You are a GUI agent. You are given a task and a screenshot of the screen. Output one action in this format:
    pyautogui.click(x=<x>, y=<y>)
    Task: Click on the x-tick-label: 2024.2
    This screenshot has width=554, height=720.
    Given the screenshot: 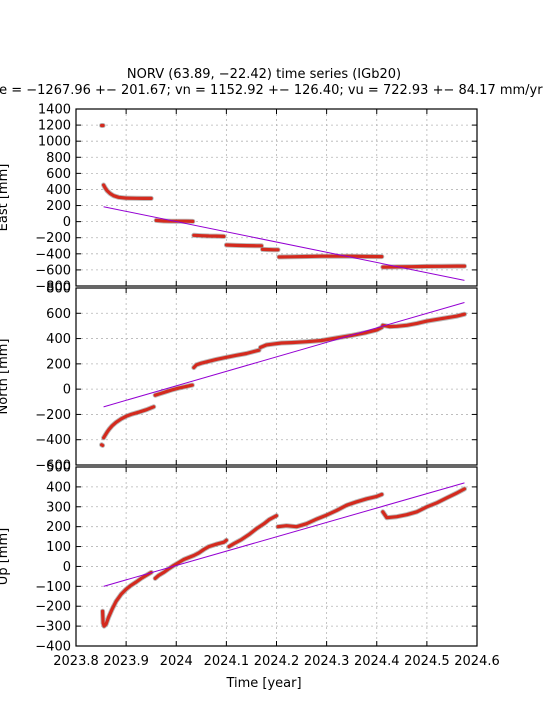 What is the action you would take?
    pyautogui.click(x=277, y=661)
    